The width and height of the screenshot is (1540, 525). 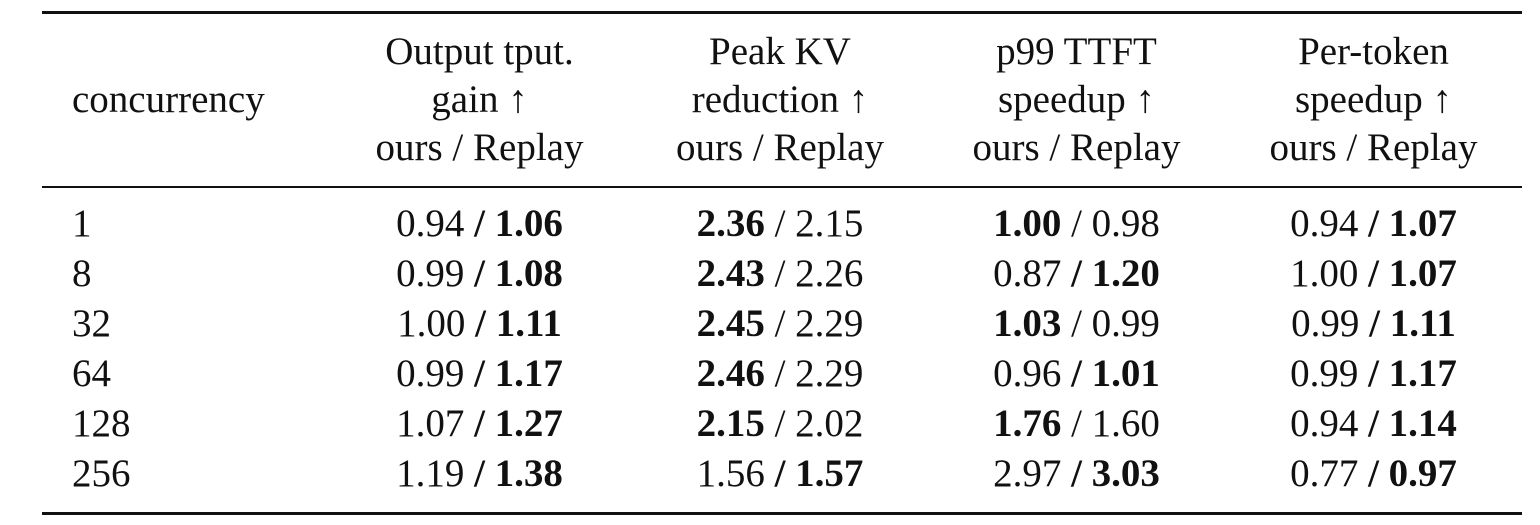 What do you see at coordinates (730, 373) in the screenshot?
I see `ours-value: 2.46` at bounding box center [730, 373].